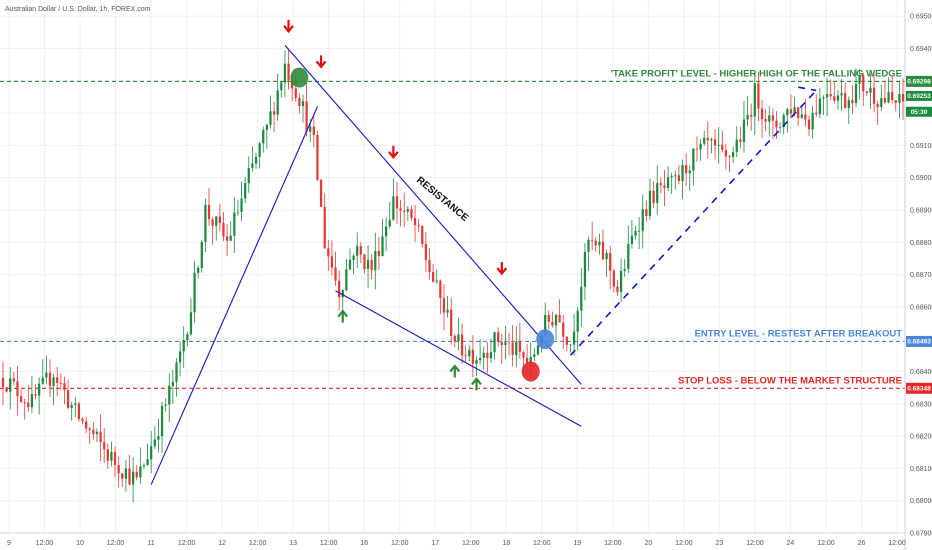 Image resolution: width=932 pixels, height=550 pixels. What do you see at coordinates (293, 543) in the screenshot?
I see `x-tick-label: 13` at bounding box center [293, 543].